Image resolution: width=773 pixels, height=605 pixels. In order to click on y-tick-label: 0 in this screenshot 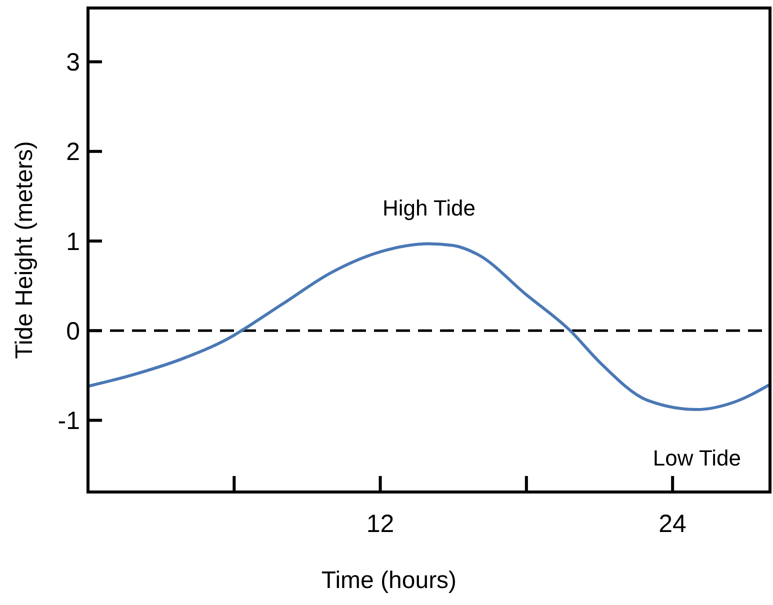, I will do `click(73, 331)`.